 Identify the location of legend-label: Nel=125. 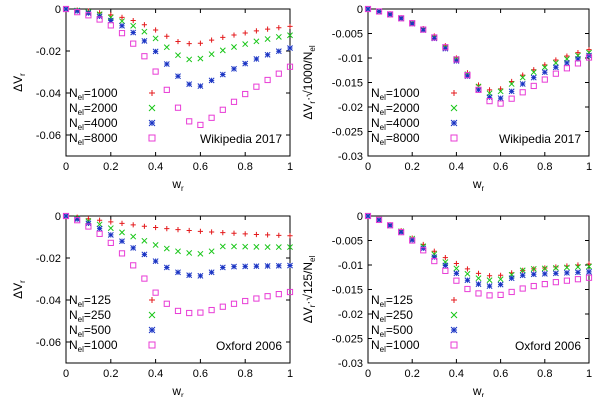
(392, 301).